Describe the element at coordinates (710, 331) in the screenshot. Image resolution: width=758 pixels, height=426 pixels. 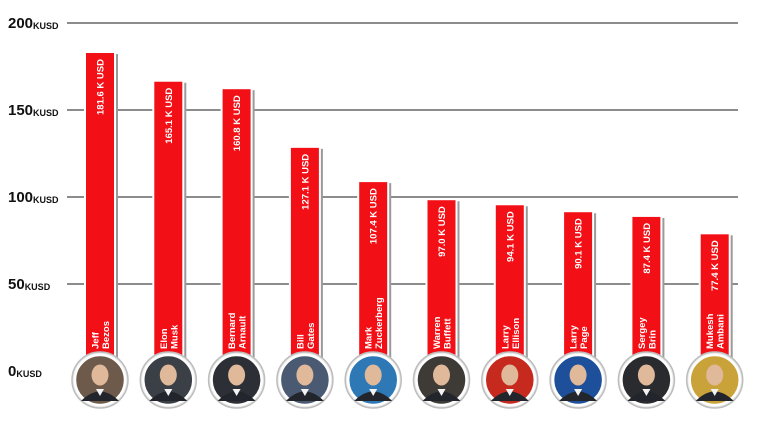
I see `category-label-first: Mukesh` at that location.